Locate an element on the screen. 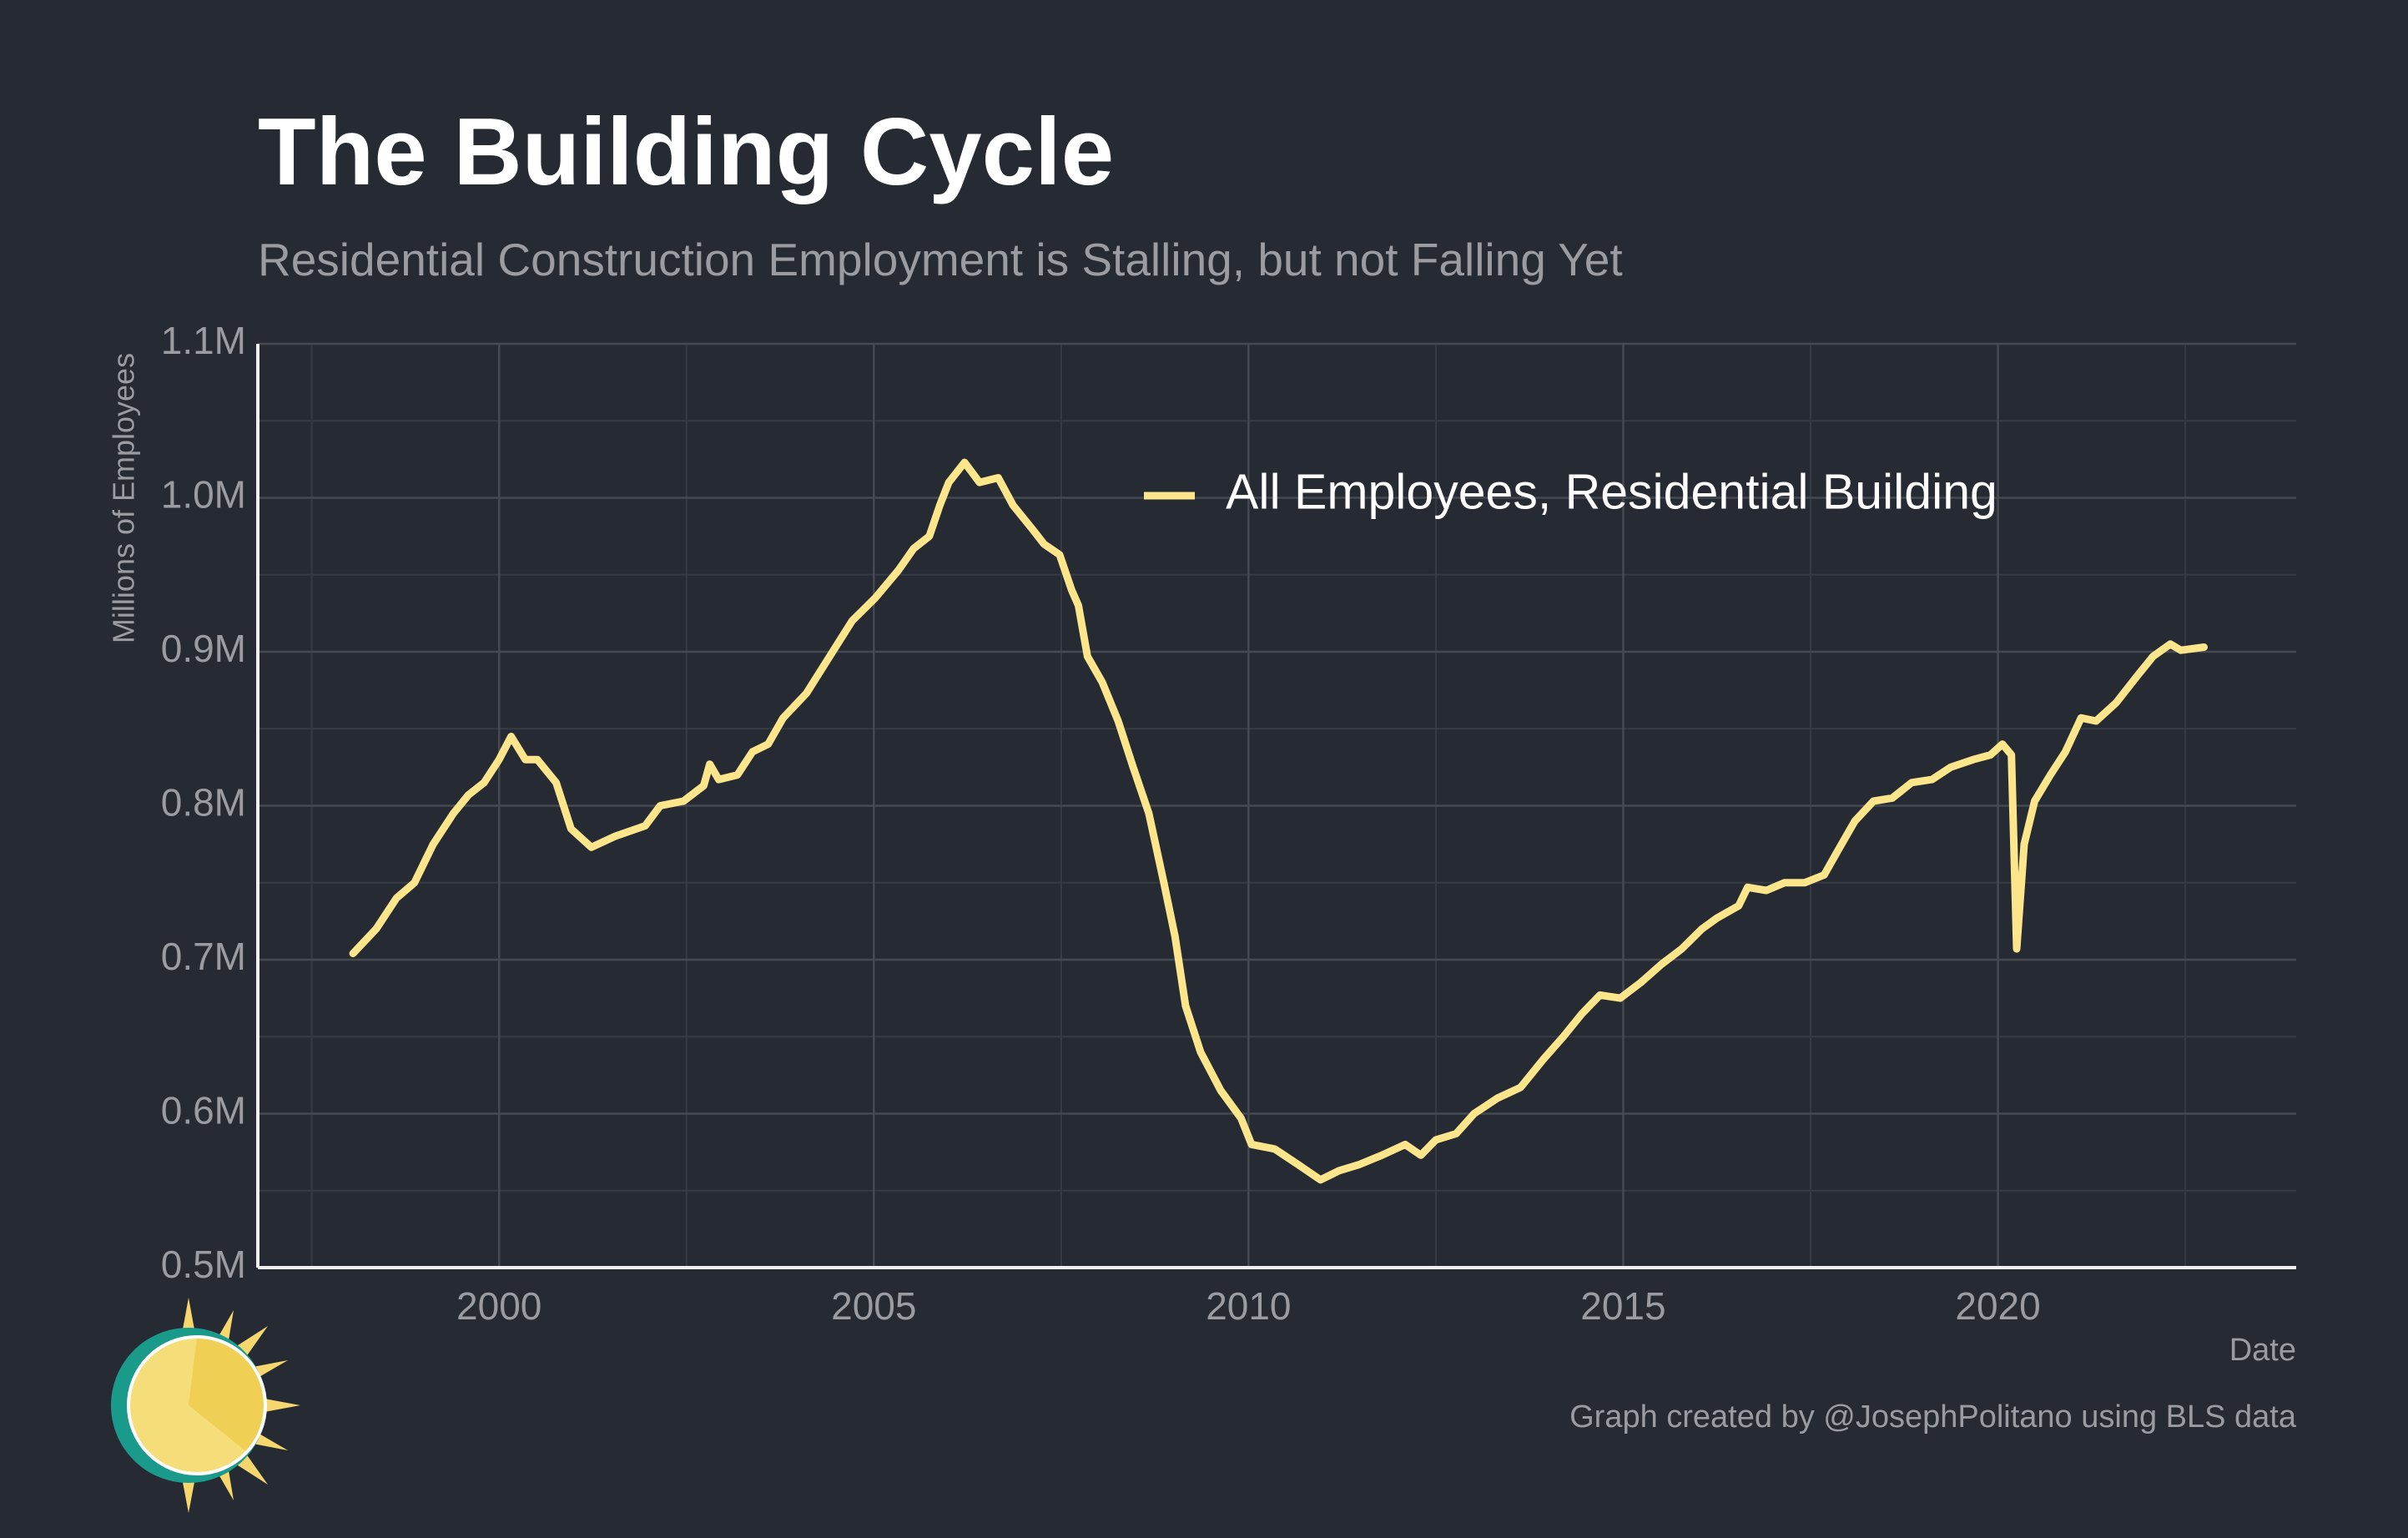 Image resolution: width=2408 pixels, height=1538 pixels. x-tick-label: 2005 is located at coordinates (873, 1306).